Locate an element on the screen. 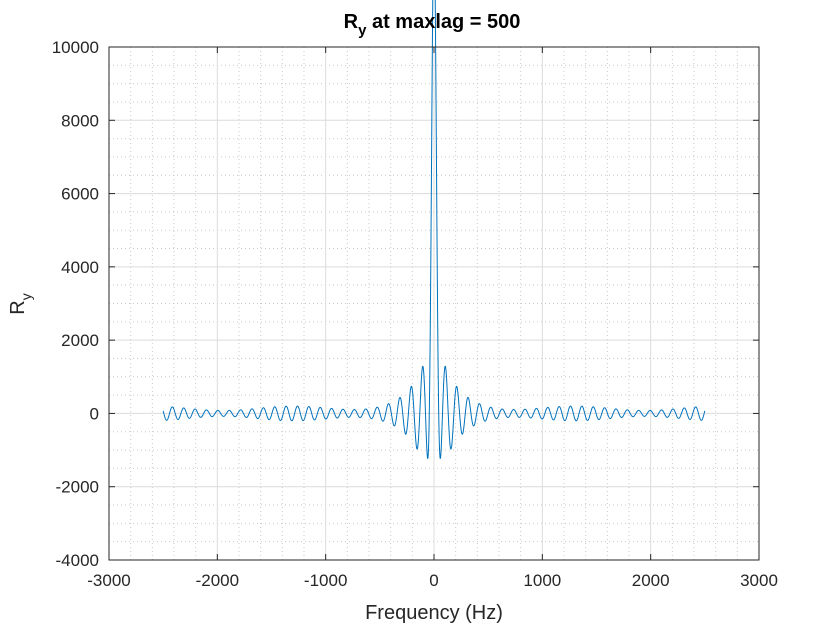 This screenshot has width=840, height=630. x-tick-label: 1000 is located at coordinates (542, 580).